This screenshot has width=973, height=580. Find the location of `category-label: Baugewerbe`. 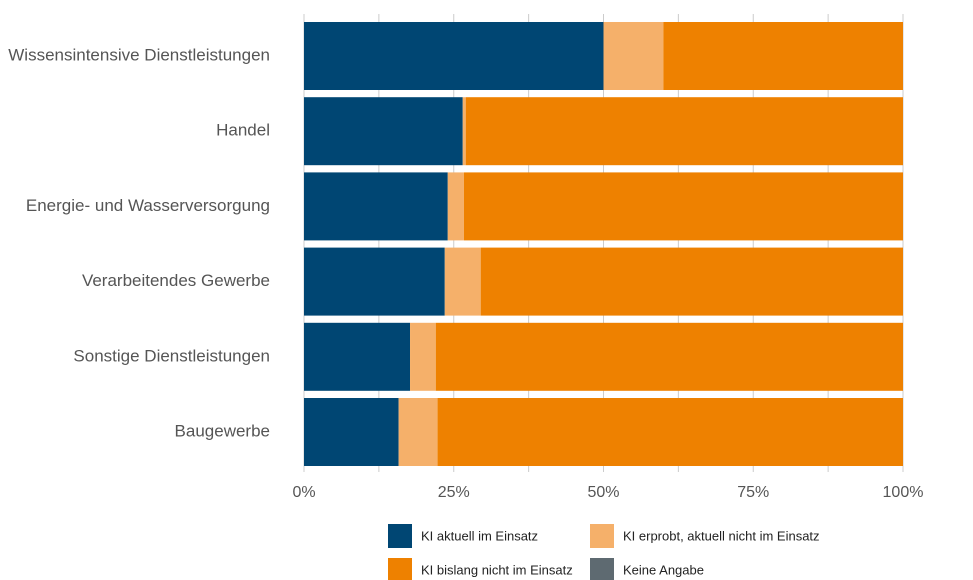

category-label: Baugewerbe is located at coordinates (222, 430).